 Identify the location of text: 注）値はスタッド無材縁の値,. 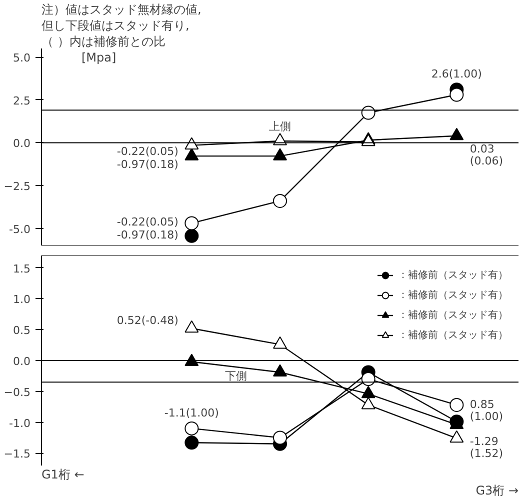
(122, 9).